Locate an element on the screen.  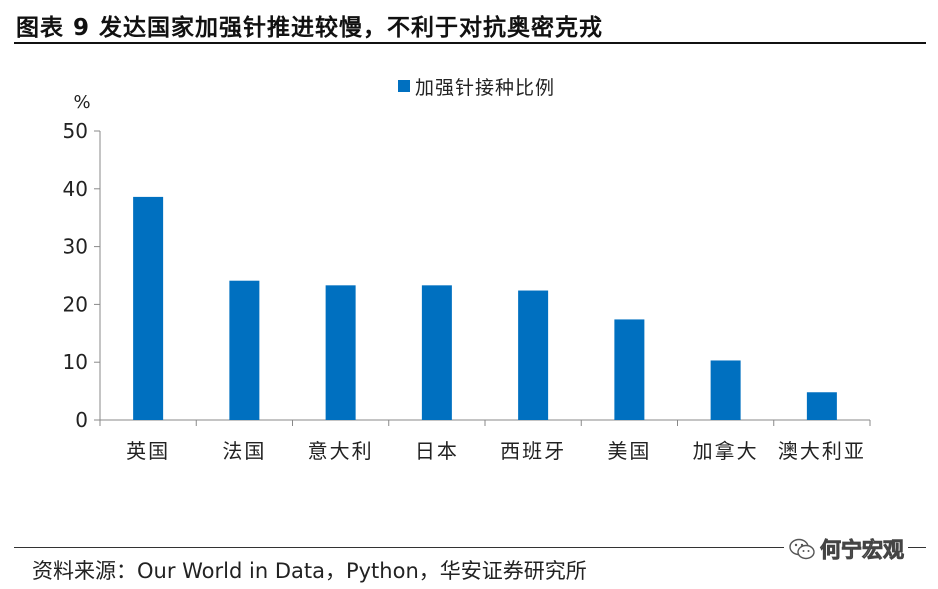
chart-legend: 加强针接种比例 is located at coordinates (476, 88).